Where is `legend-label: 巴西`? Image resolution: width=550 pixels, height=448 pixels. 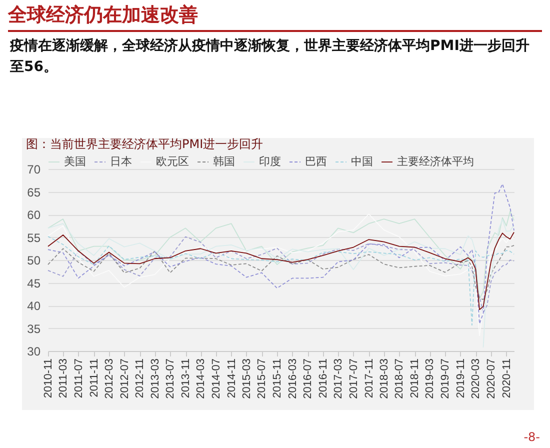
legend-label: 巴西 is located at coordinates (316, 161).